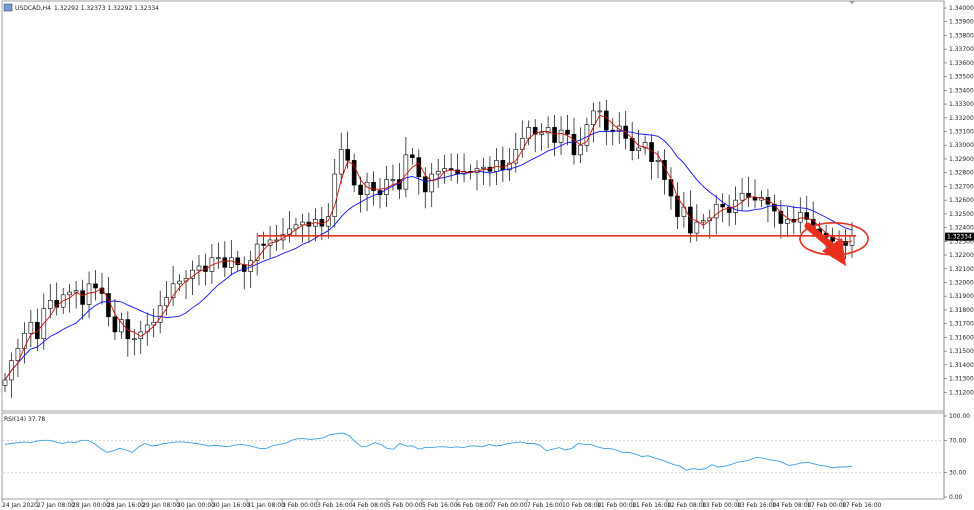  Describe the element at coordinates (961, 159) in the screenshot. I see `price-tick-label: 1.32900` at that location.